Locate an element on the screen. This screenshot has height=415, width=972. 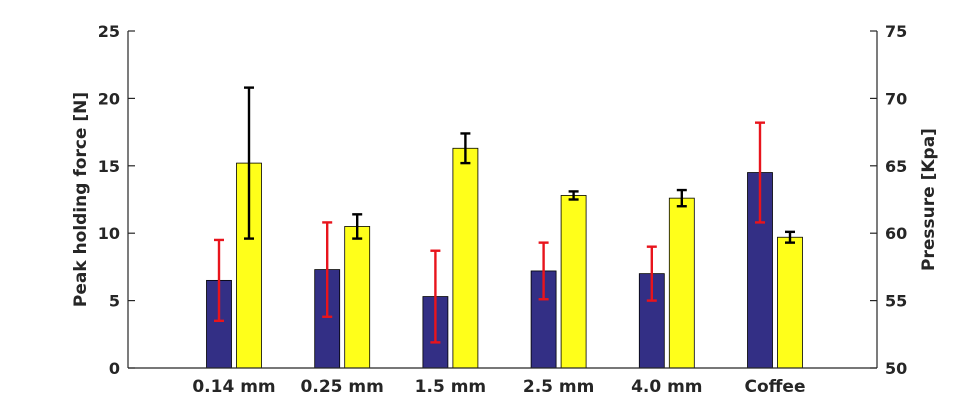
right-y-tick-label: 60 is located at coordinates (896, 233).